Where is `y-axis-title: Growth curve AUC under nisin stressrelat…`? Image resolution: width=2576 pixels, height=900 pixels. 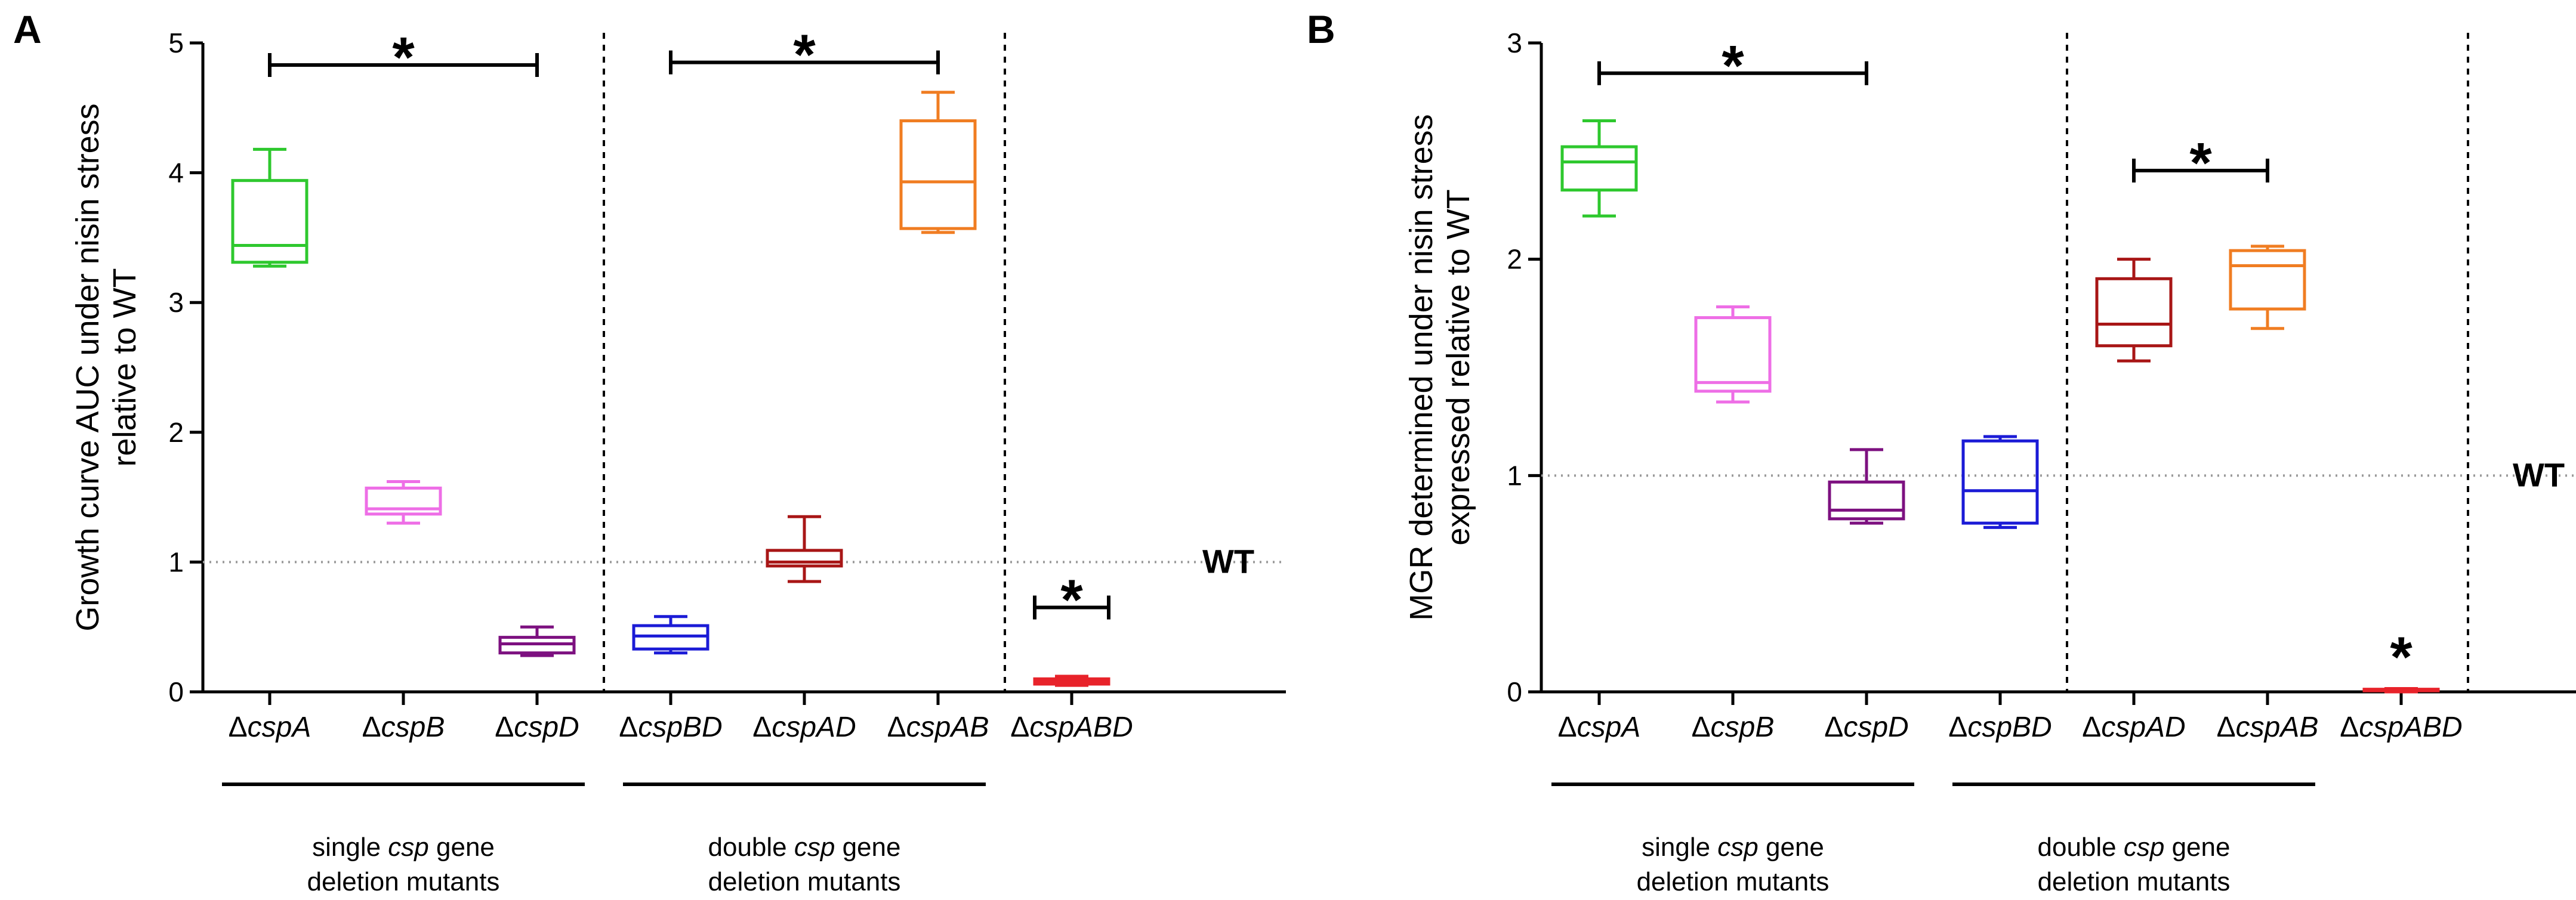 y-axis-title: Growth curve AUC under nisin stressrelat… is located at coordinates (107, 367).